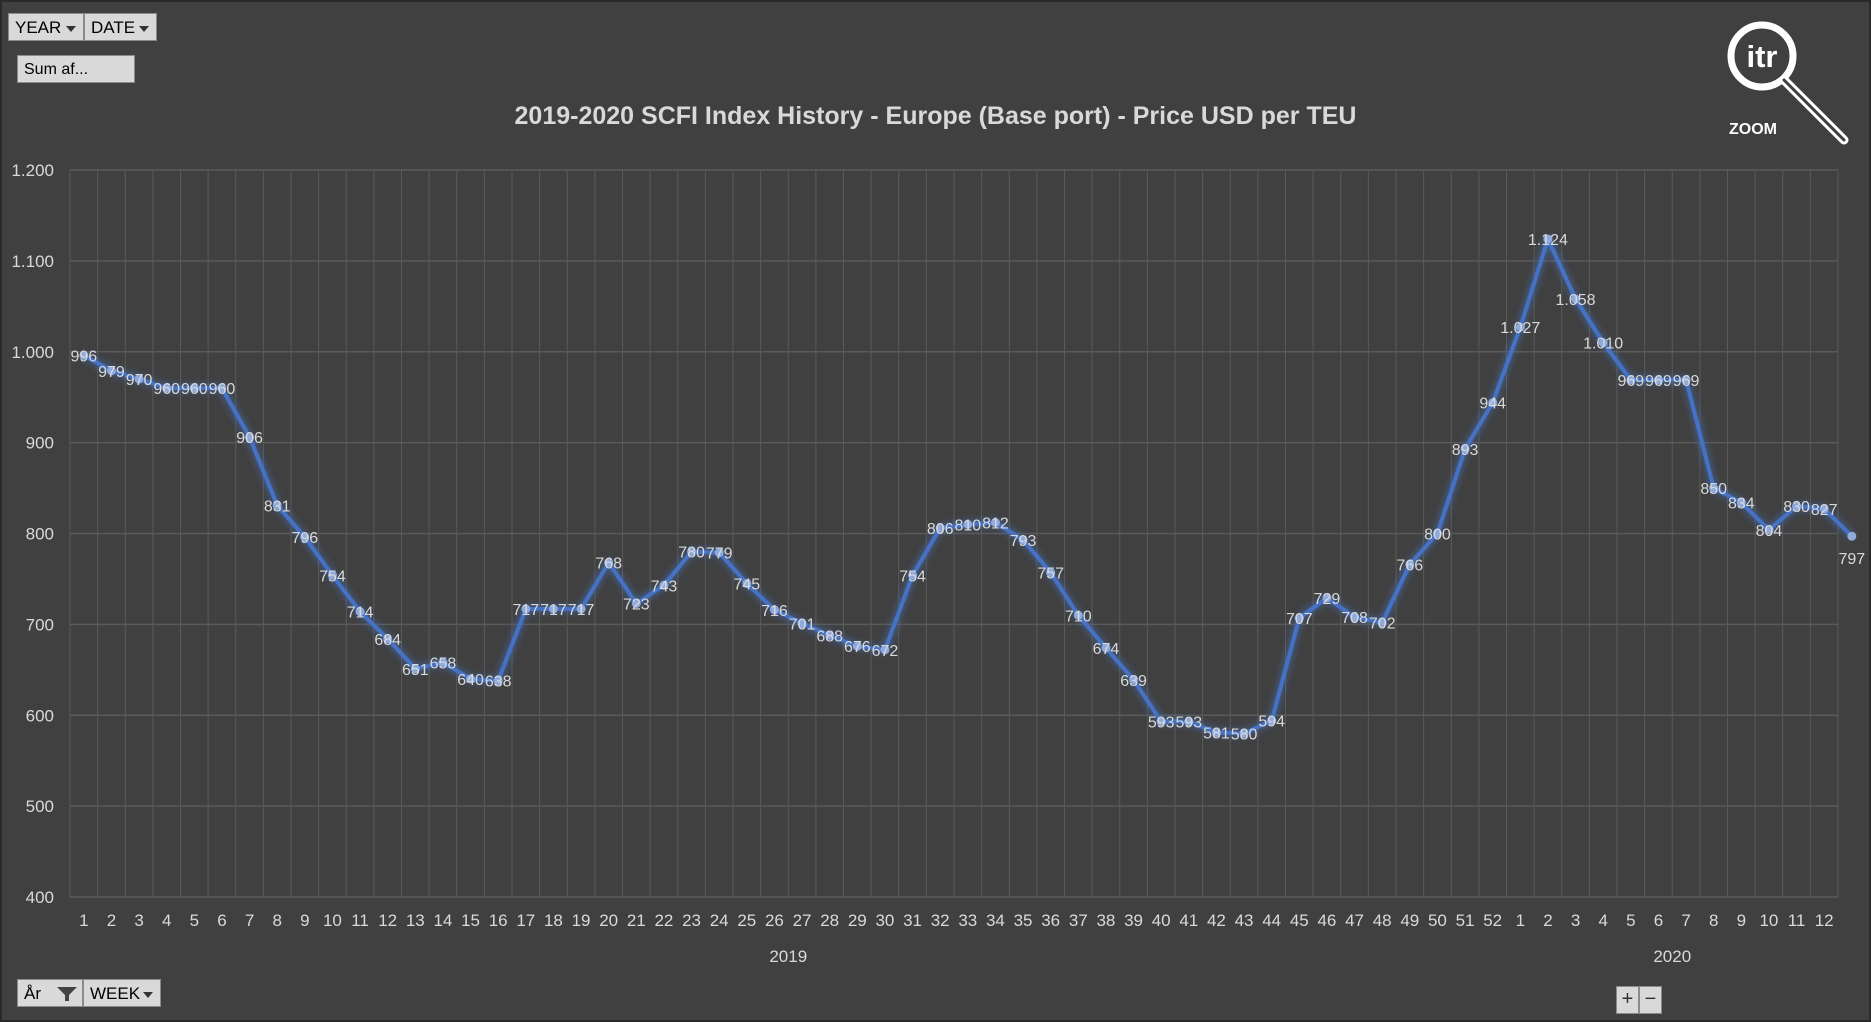  What do you see at coordinates (1299, 920) in the screenshot?
I see `x-tick-label: 45` at bounding box center [1299, 920].